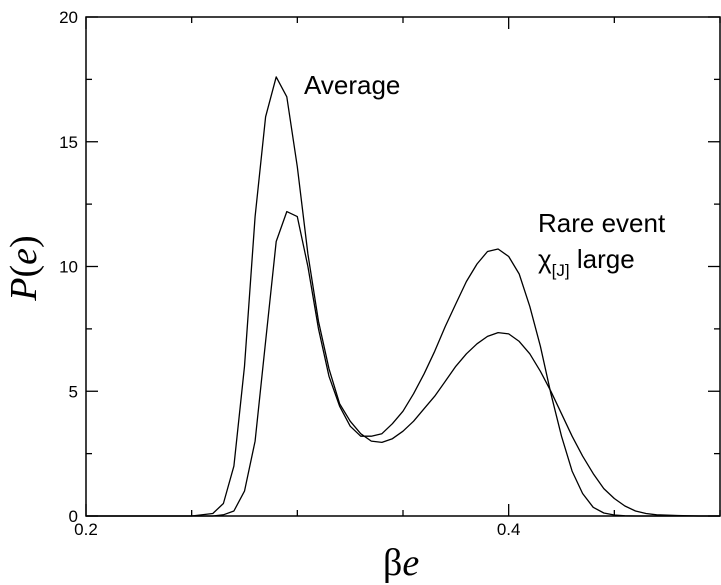  I want to click on x-tick-label: 0.2, so click(86, 529).